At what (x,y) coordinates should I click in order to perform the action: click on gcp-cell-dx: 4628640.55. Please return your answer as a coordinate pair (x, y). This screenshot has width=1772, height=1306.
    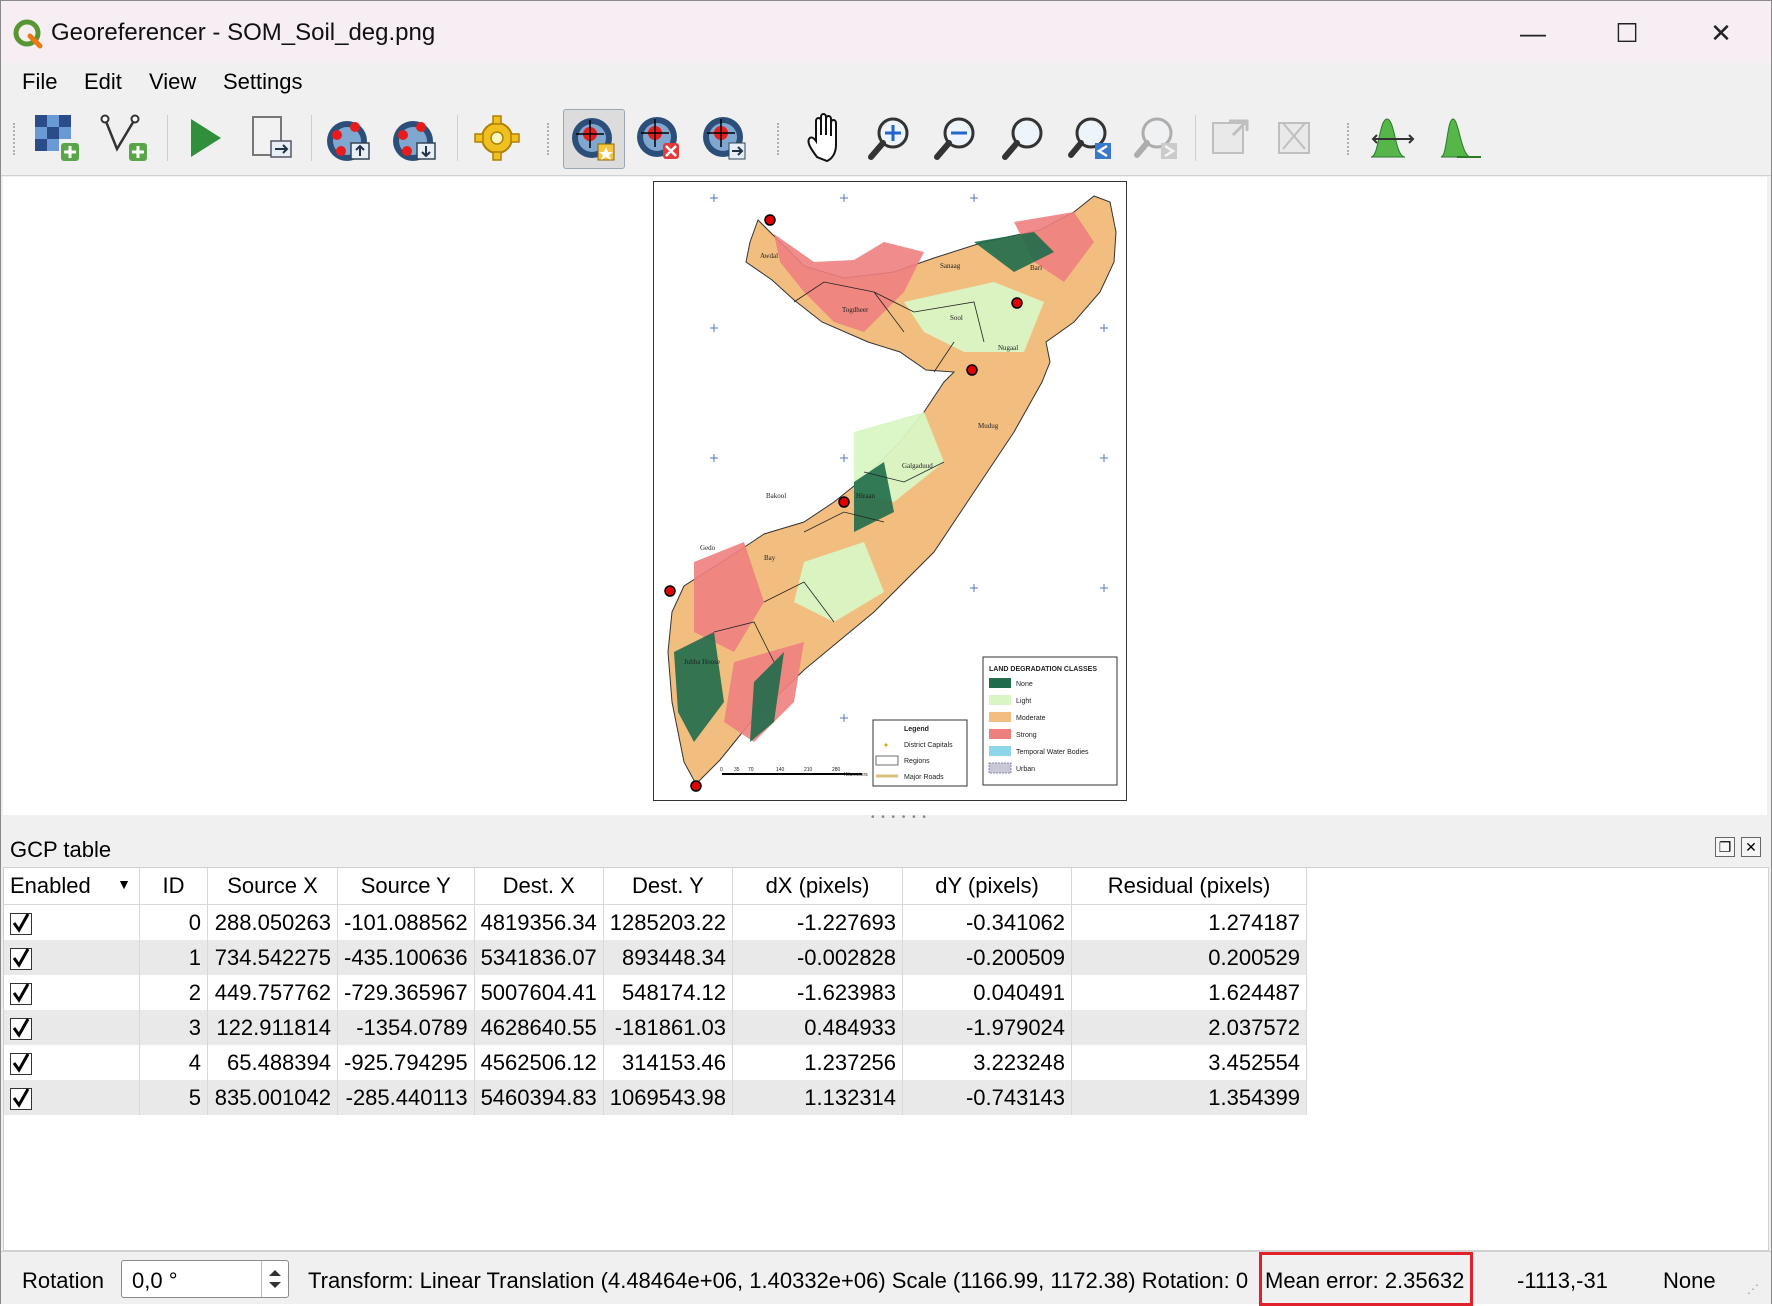
    Looking at the image, I should click on (539, 1027).